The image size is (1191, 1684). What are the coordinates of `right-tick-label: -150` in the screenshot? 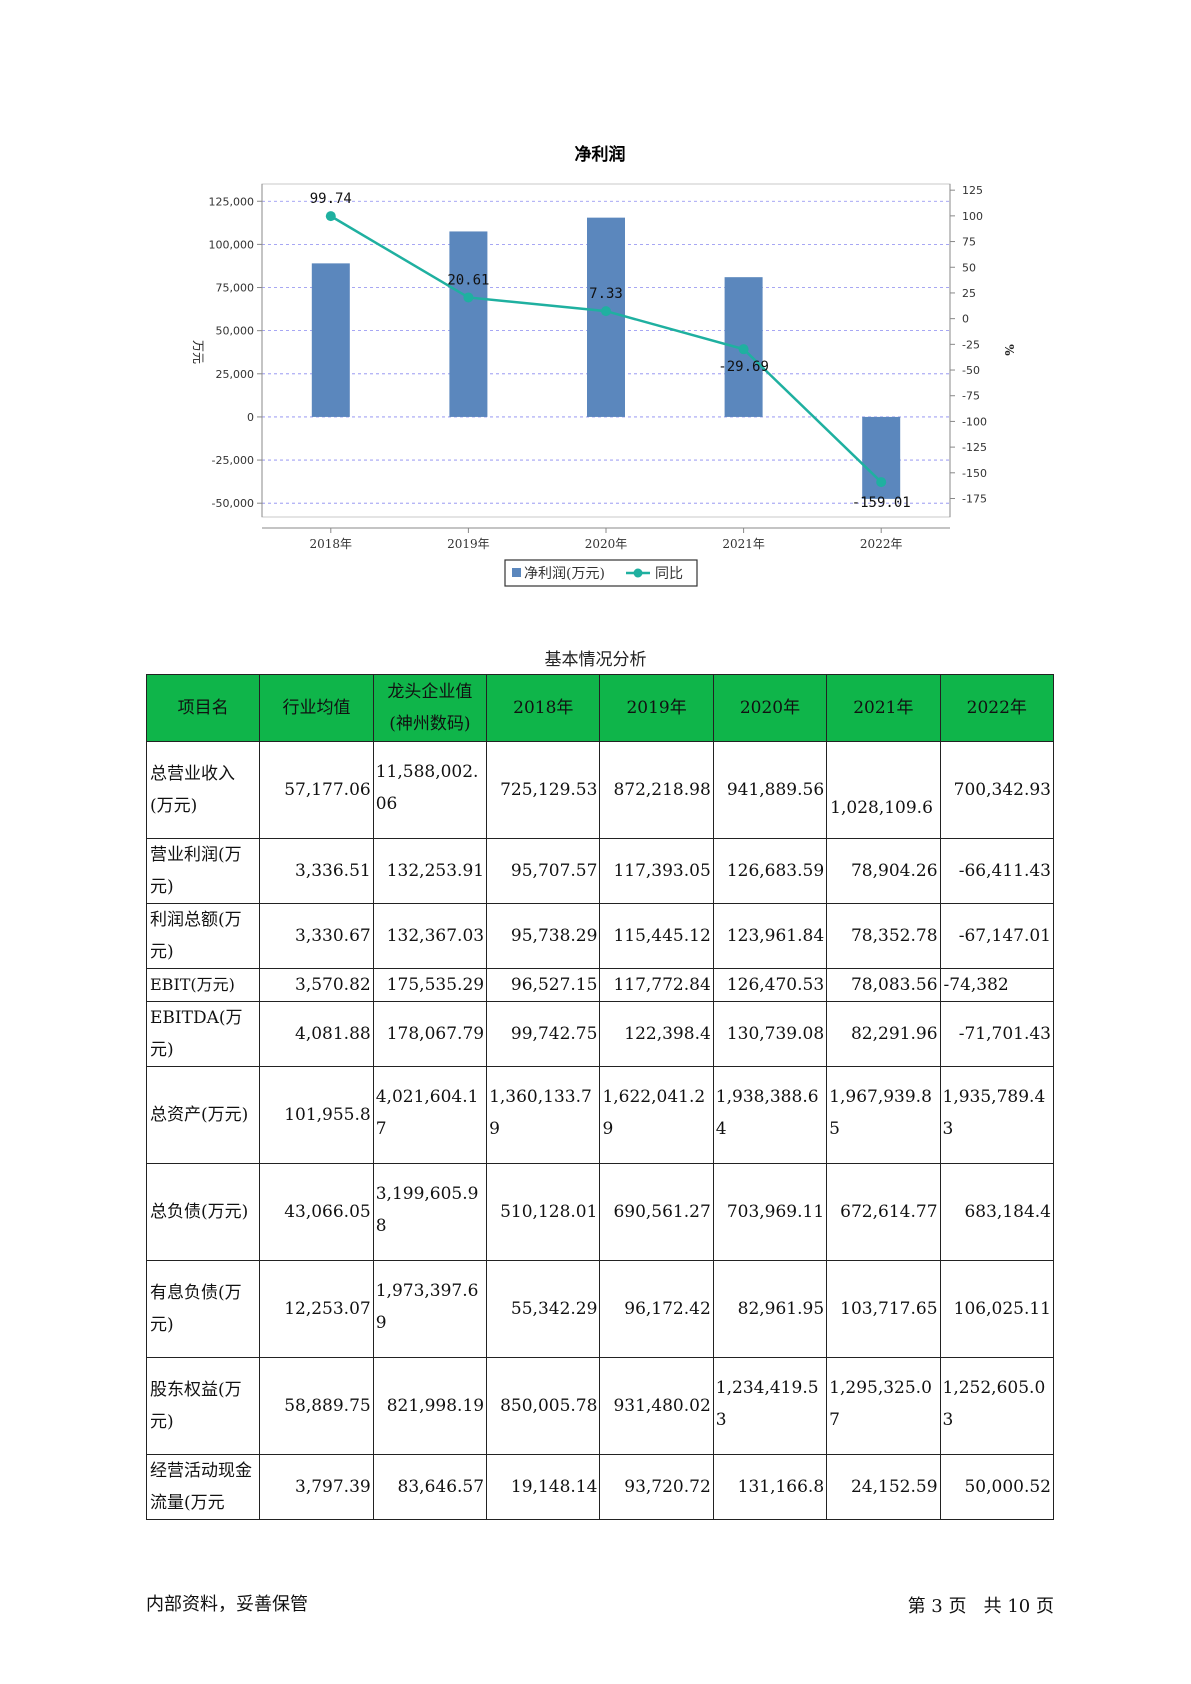 It's located at (974, 473).